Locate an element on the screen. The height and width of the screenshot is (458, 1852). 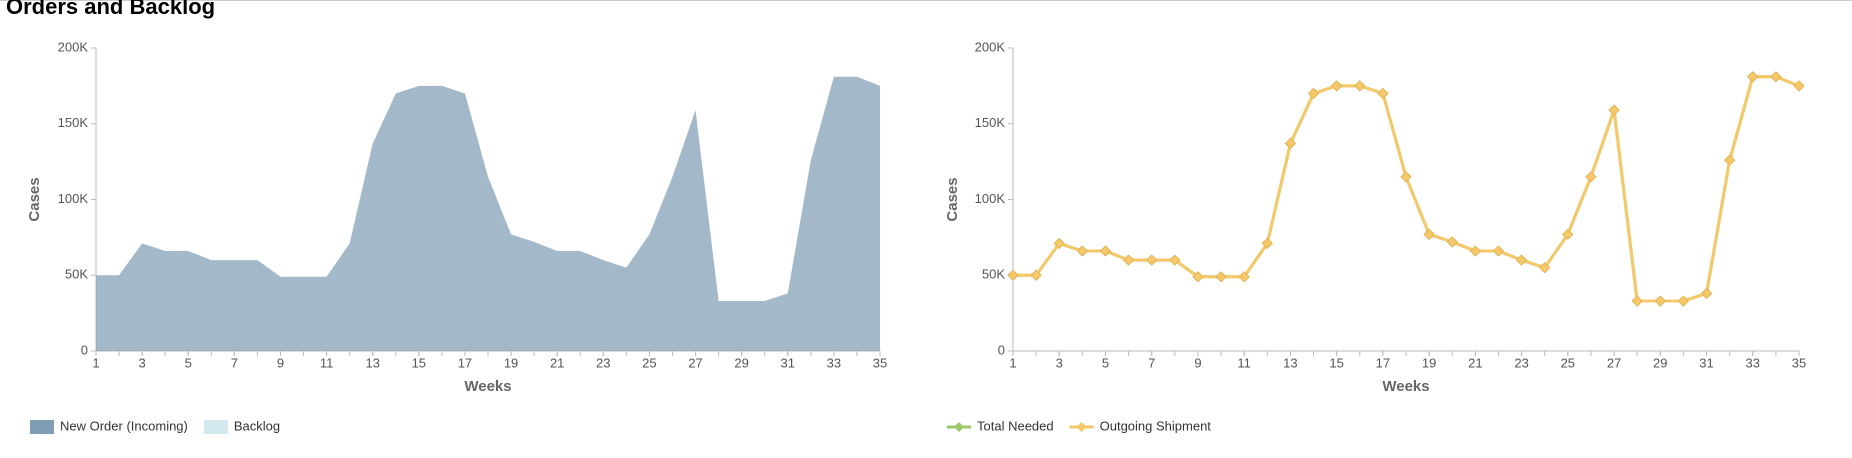
legend-label: New Order (Incoming) is located at coordinates (124, 425).